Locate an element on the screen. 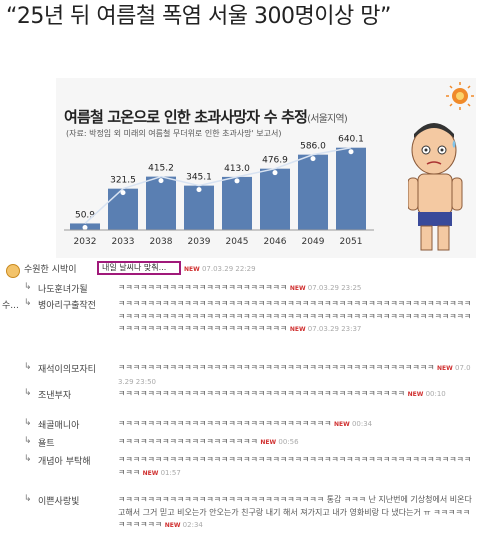  value-label-2045: 413.0 is located at coordinates (237, 169).